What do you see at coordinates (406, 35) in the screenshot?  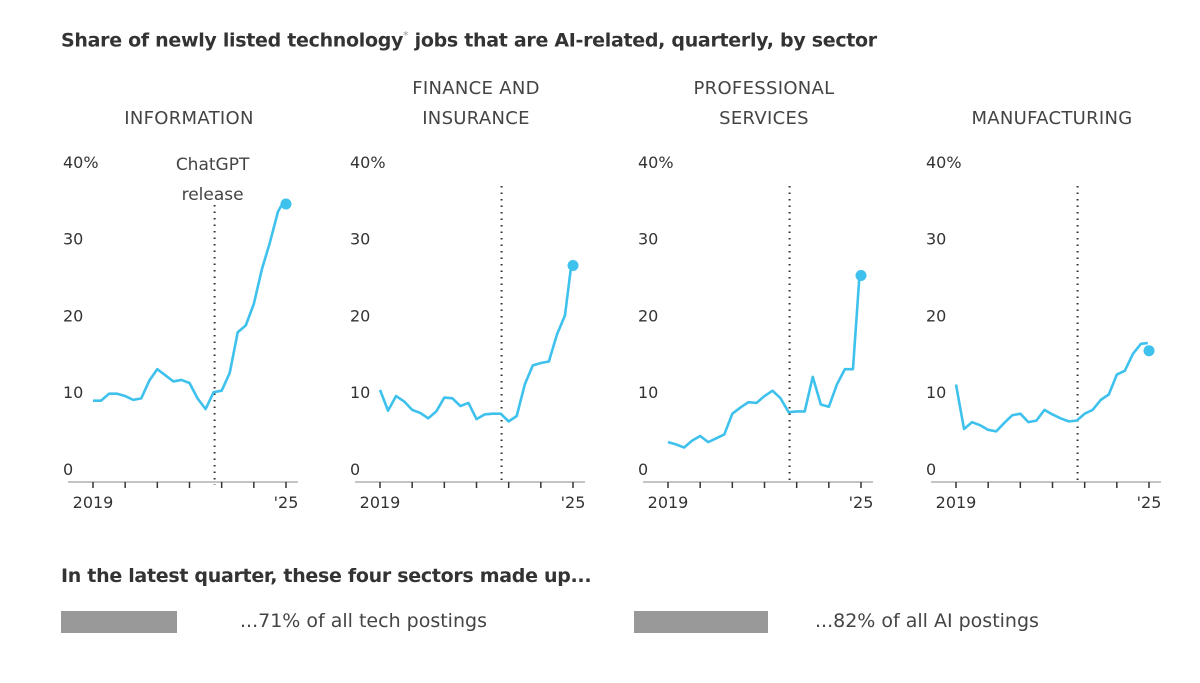 I see `title-asterisk: *` at bounding box center [406, 35].